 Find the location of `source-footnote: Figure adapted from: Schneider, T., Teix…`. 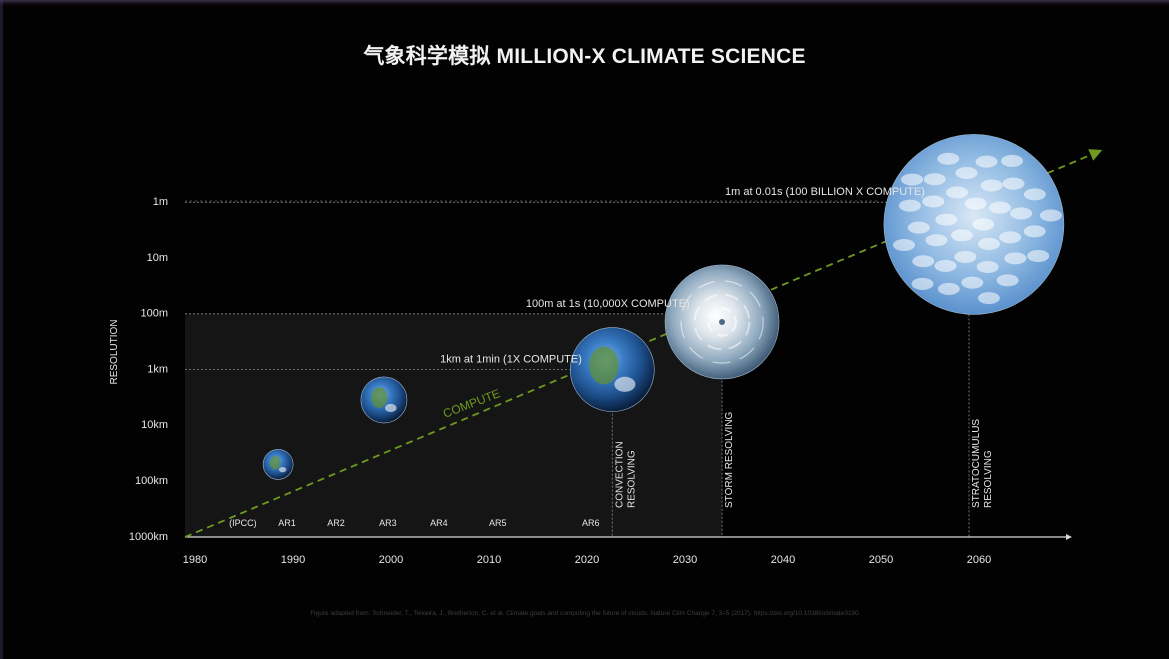

source-footnote: Figure adapted from: Schneider, T., Teix… is located at coordinates (584, 613).